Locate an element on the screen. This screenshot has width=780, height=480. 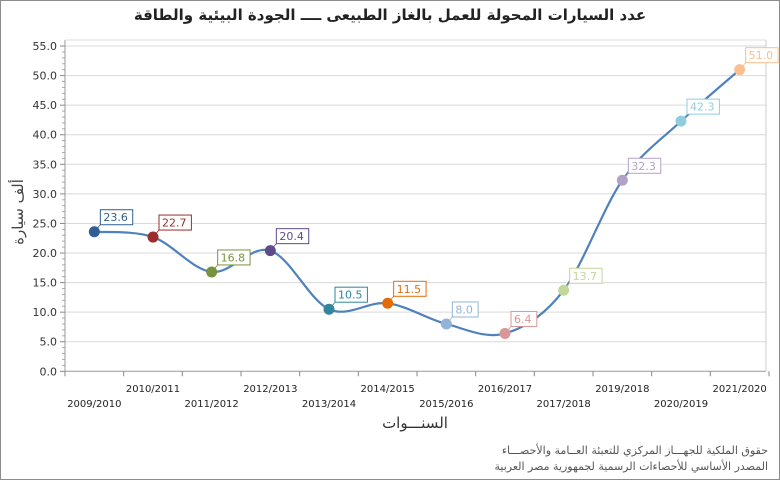
data-label: 23.6 is located at coordinates (115, 217).